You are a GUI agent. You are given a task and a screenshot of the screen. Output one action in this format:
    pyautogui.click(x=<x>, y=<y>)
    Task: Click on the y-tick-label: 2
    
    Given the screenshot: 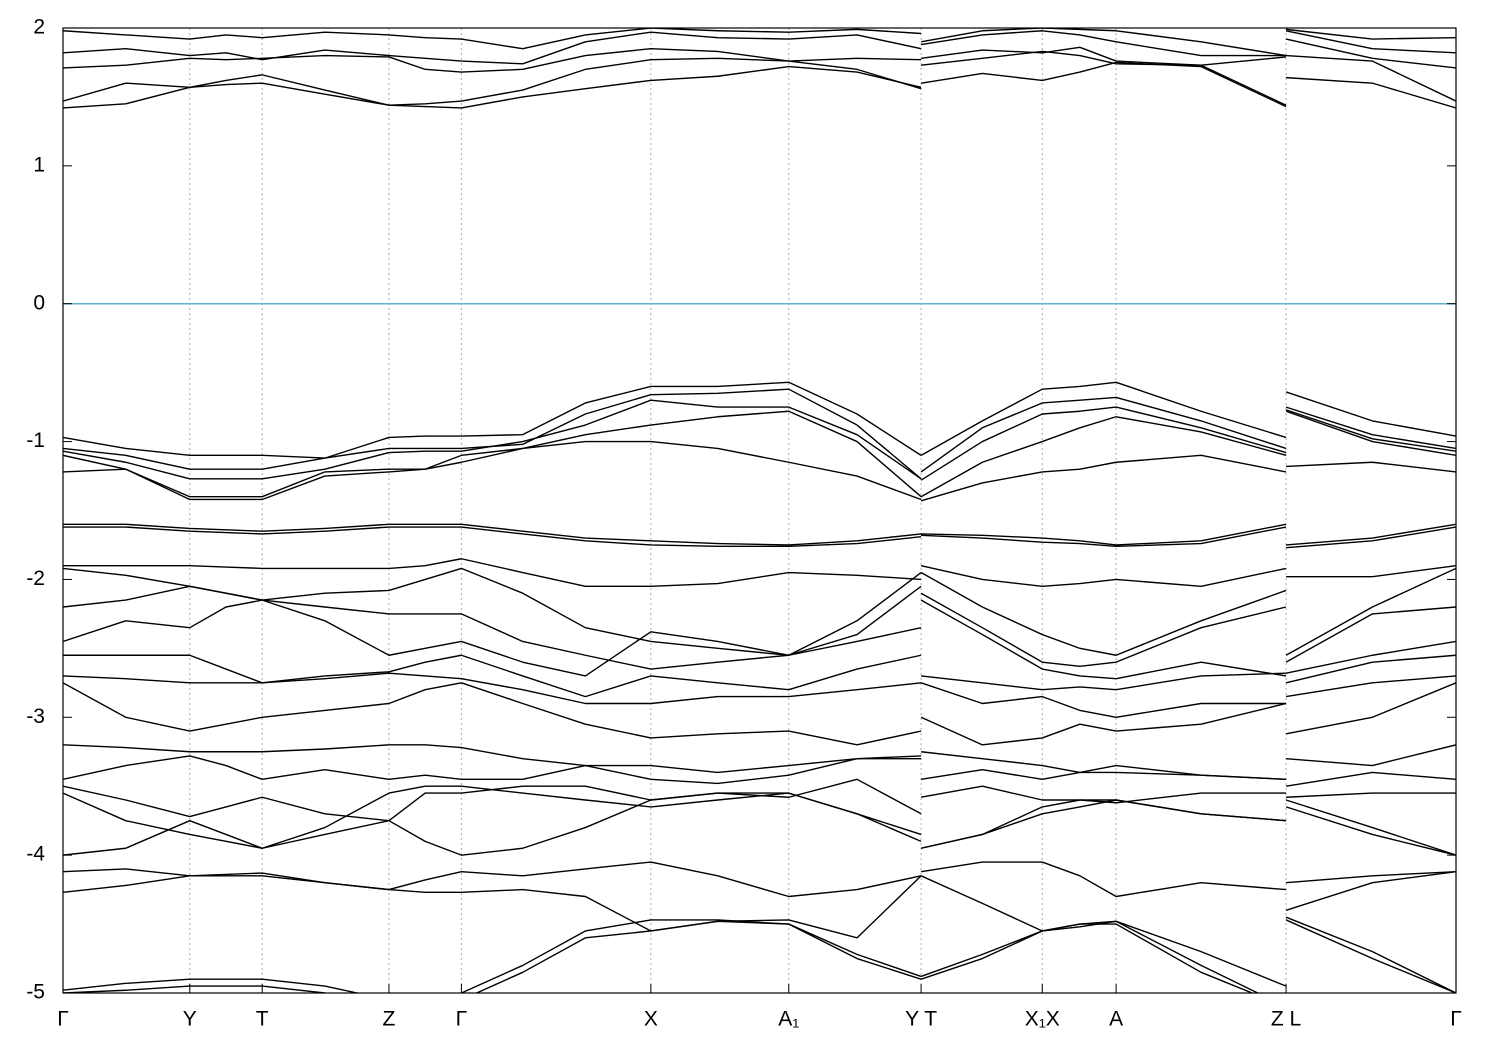 What is the action you would take?
    pyautogui.click(x=39, y=27)
    